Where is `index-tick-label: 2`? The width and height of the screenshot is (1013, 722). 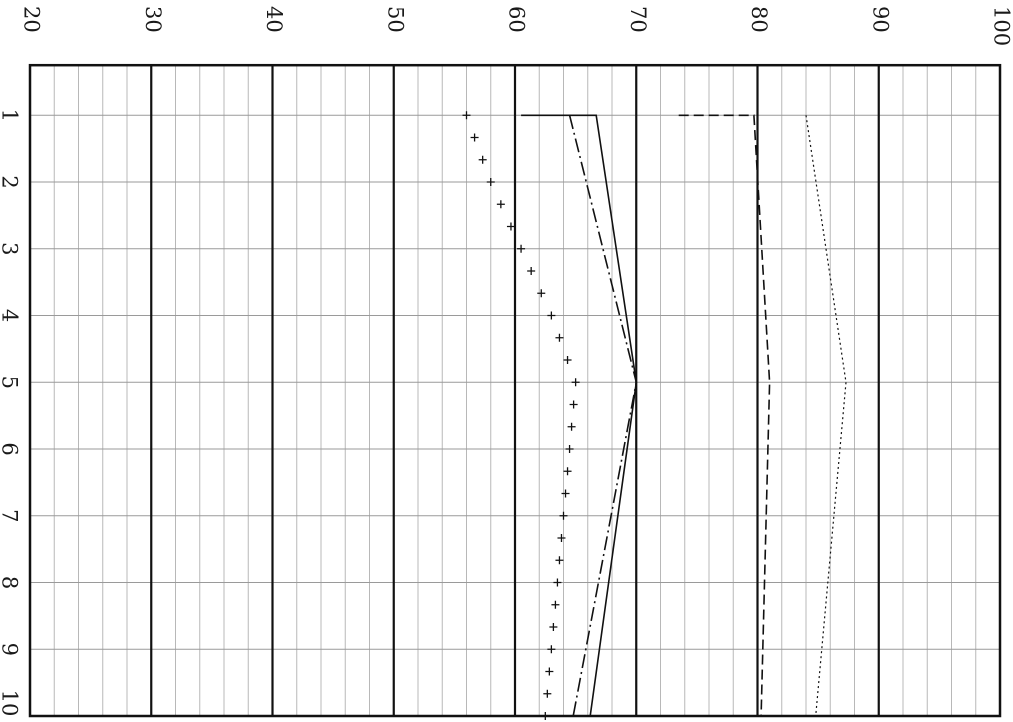
index-tick-label: 2 is located at coordinates (11, 181).